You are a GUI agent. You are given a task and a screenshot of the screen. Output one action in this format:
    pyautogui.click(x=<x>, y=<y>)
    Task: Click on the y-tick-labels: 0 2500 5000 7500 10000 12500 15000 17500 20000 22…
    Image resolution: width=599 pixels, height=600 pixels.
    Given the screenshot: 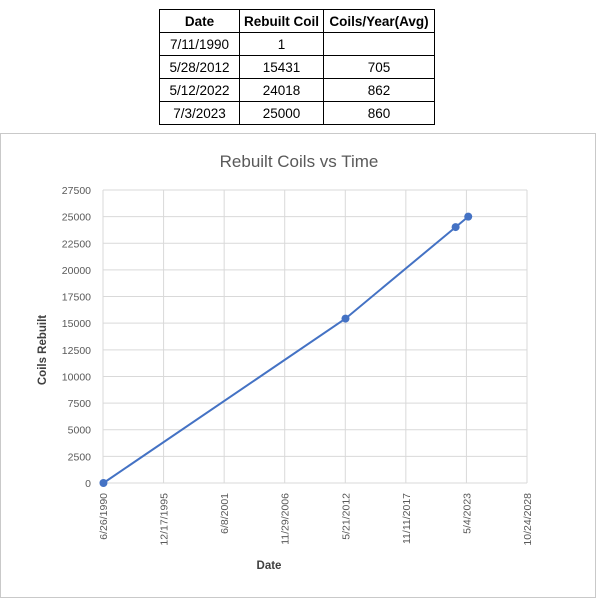 What is the action you would take?
    pyautogui.click(x=76, y=337)
    